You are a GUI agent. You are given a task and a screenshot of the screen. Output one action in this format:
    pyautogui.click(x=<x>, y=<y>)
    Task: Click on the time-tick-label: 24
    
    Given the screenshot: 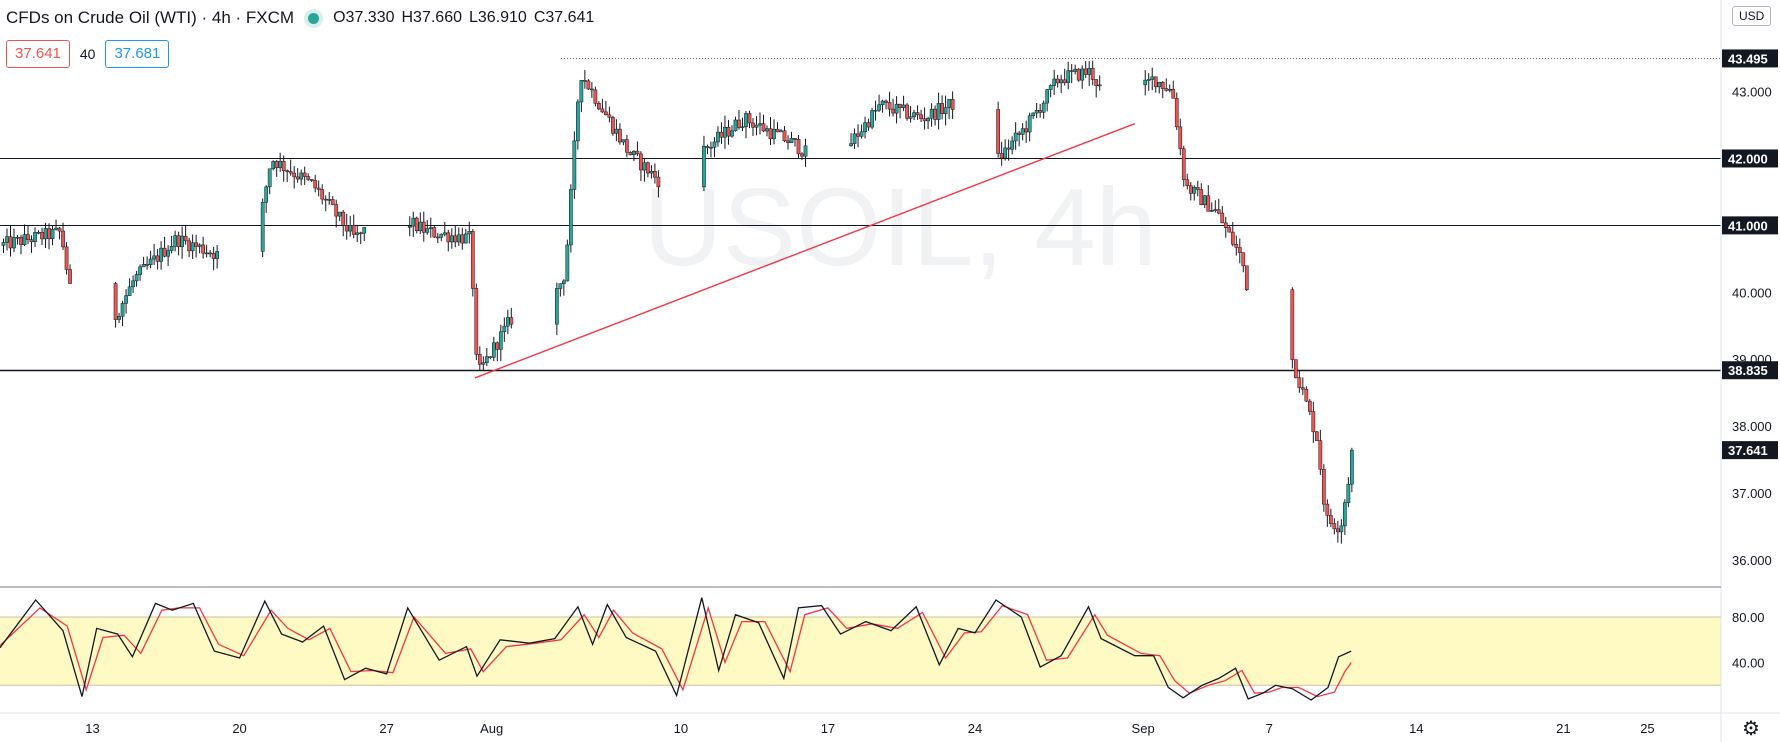 What is the action you would take?
    pyautogui.click(x=975, y=728)
    